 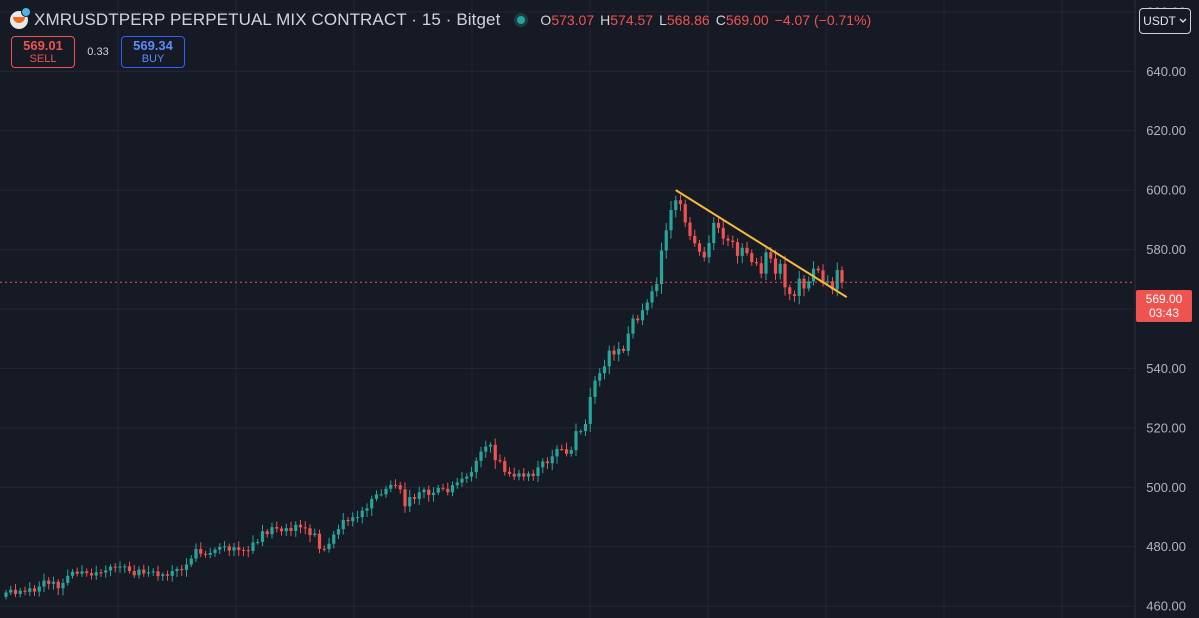 I want to click on ohlc-close-label: C, so click(x=720, y=20).